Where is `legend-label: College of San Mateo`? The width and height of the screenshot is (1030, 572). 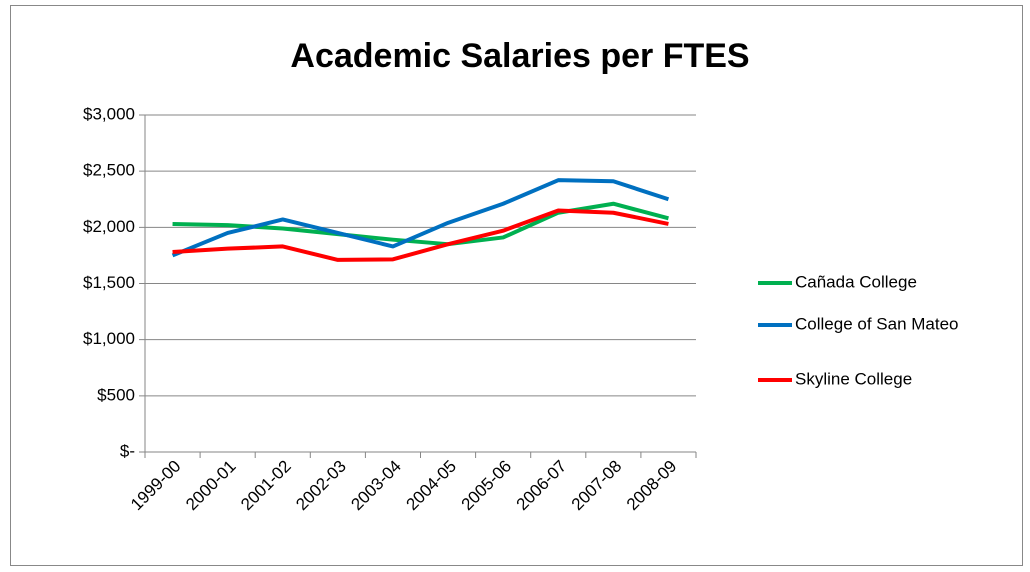 legend-label: College of San Mateo is located at coordinates (877, 323).